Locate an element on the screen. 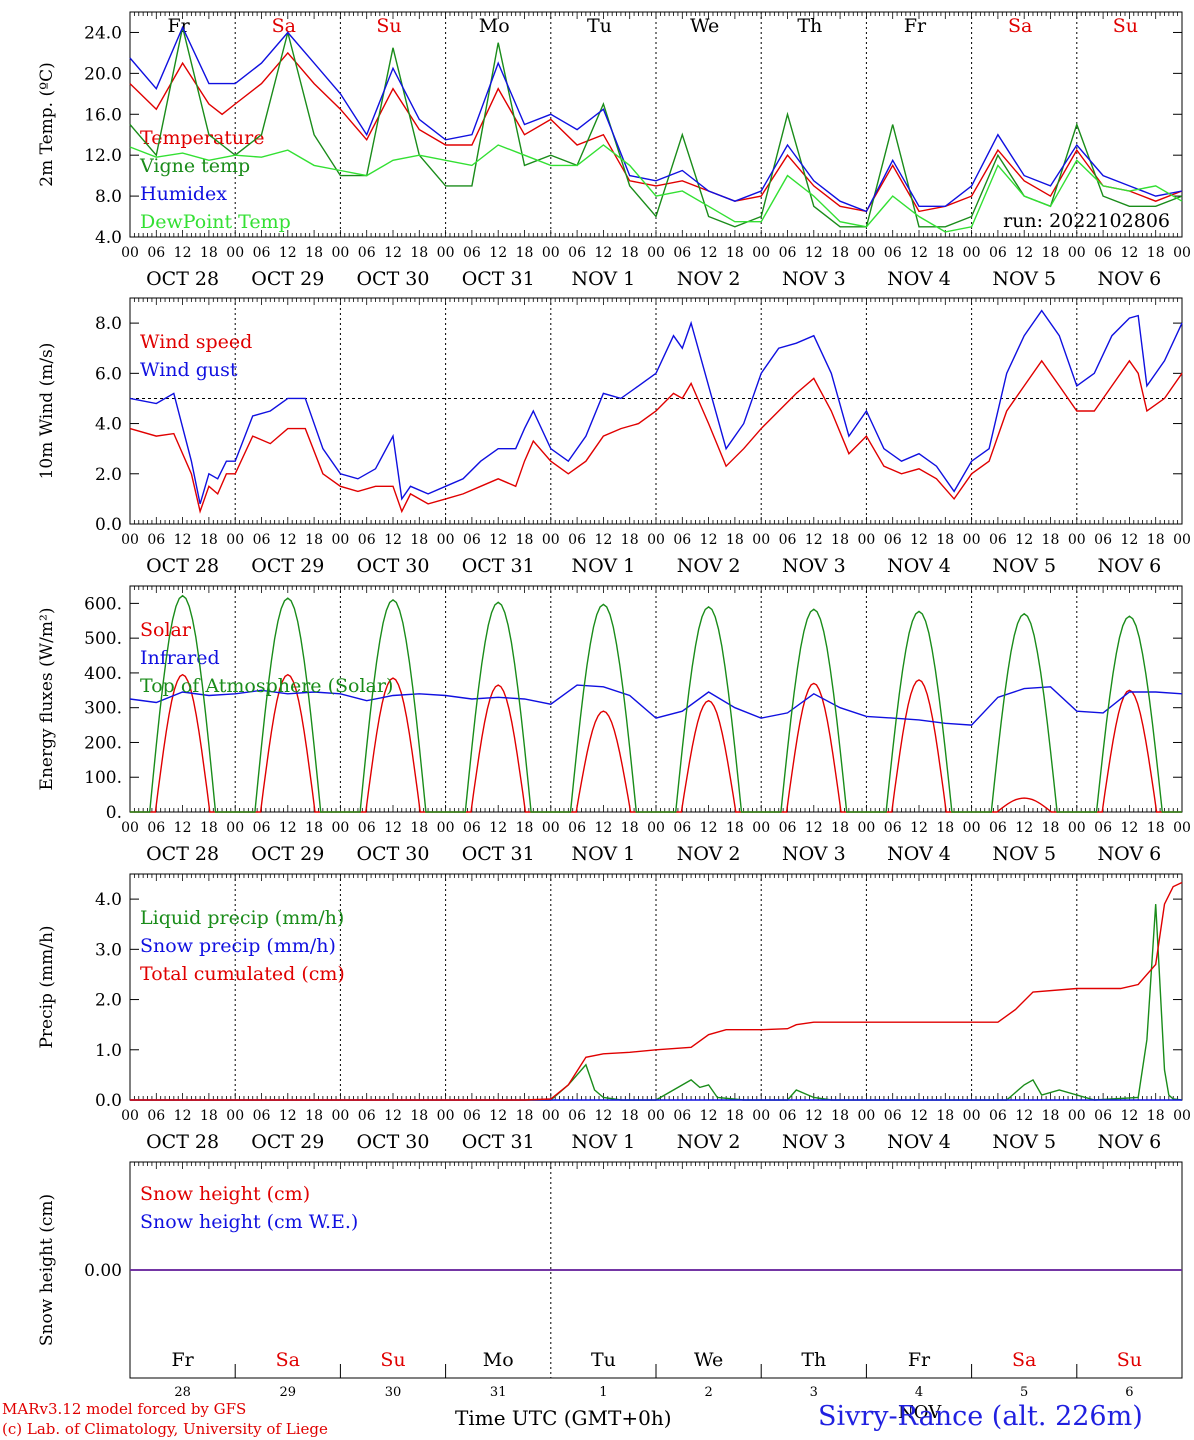  station-name: Sivry-Rance (alt. 226m) is located at coordinates (980, 1416).